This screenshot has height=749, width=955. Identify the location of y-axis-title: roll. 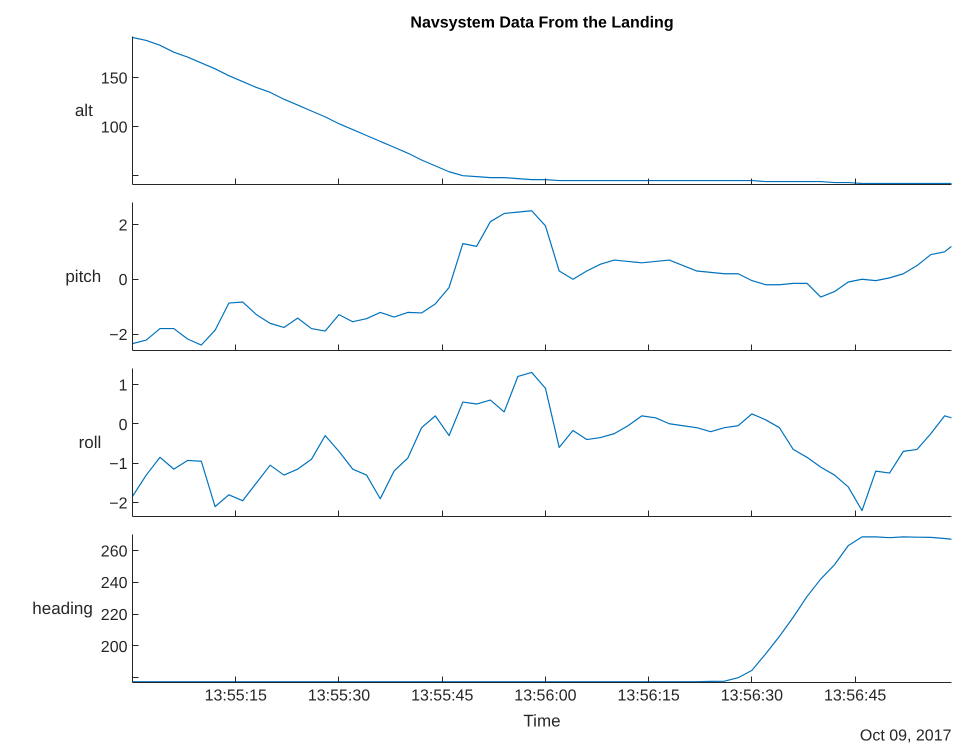
(90, 442).